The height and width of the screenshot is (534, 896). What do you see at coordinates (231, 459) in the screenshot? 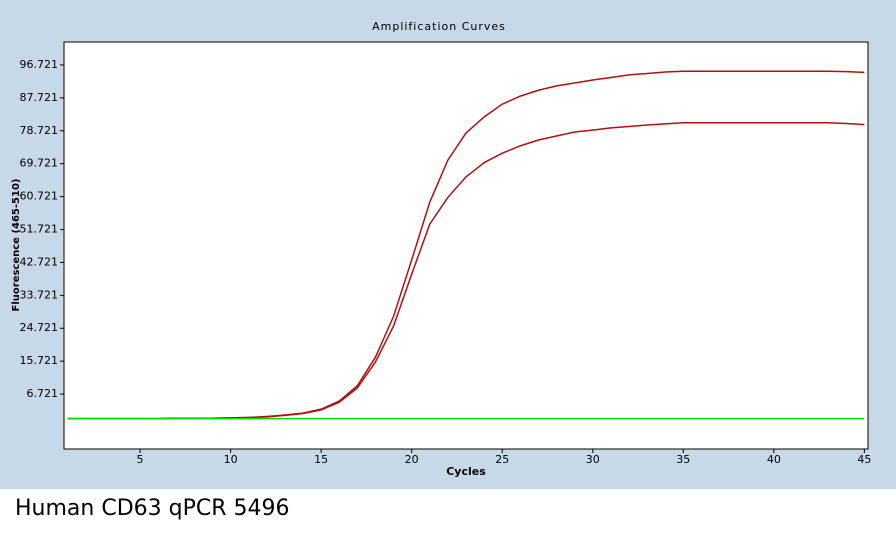
I see `x-tick-label: 10` at bounding box center [231, 459].